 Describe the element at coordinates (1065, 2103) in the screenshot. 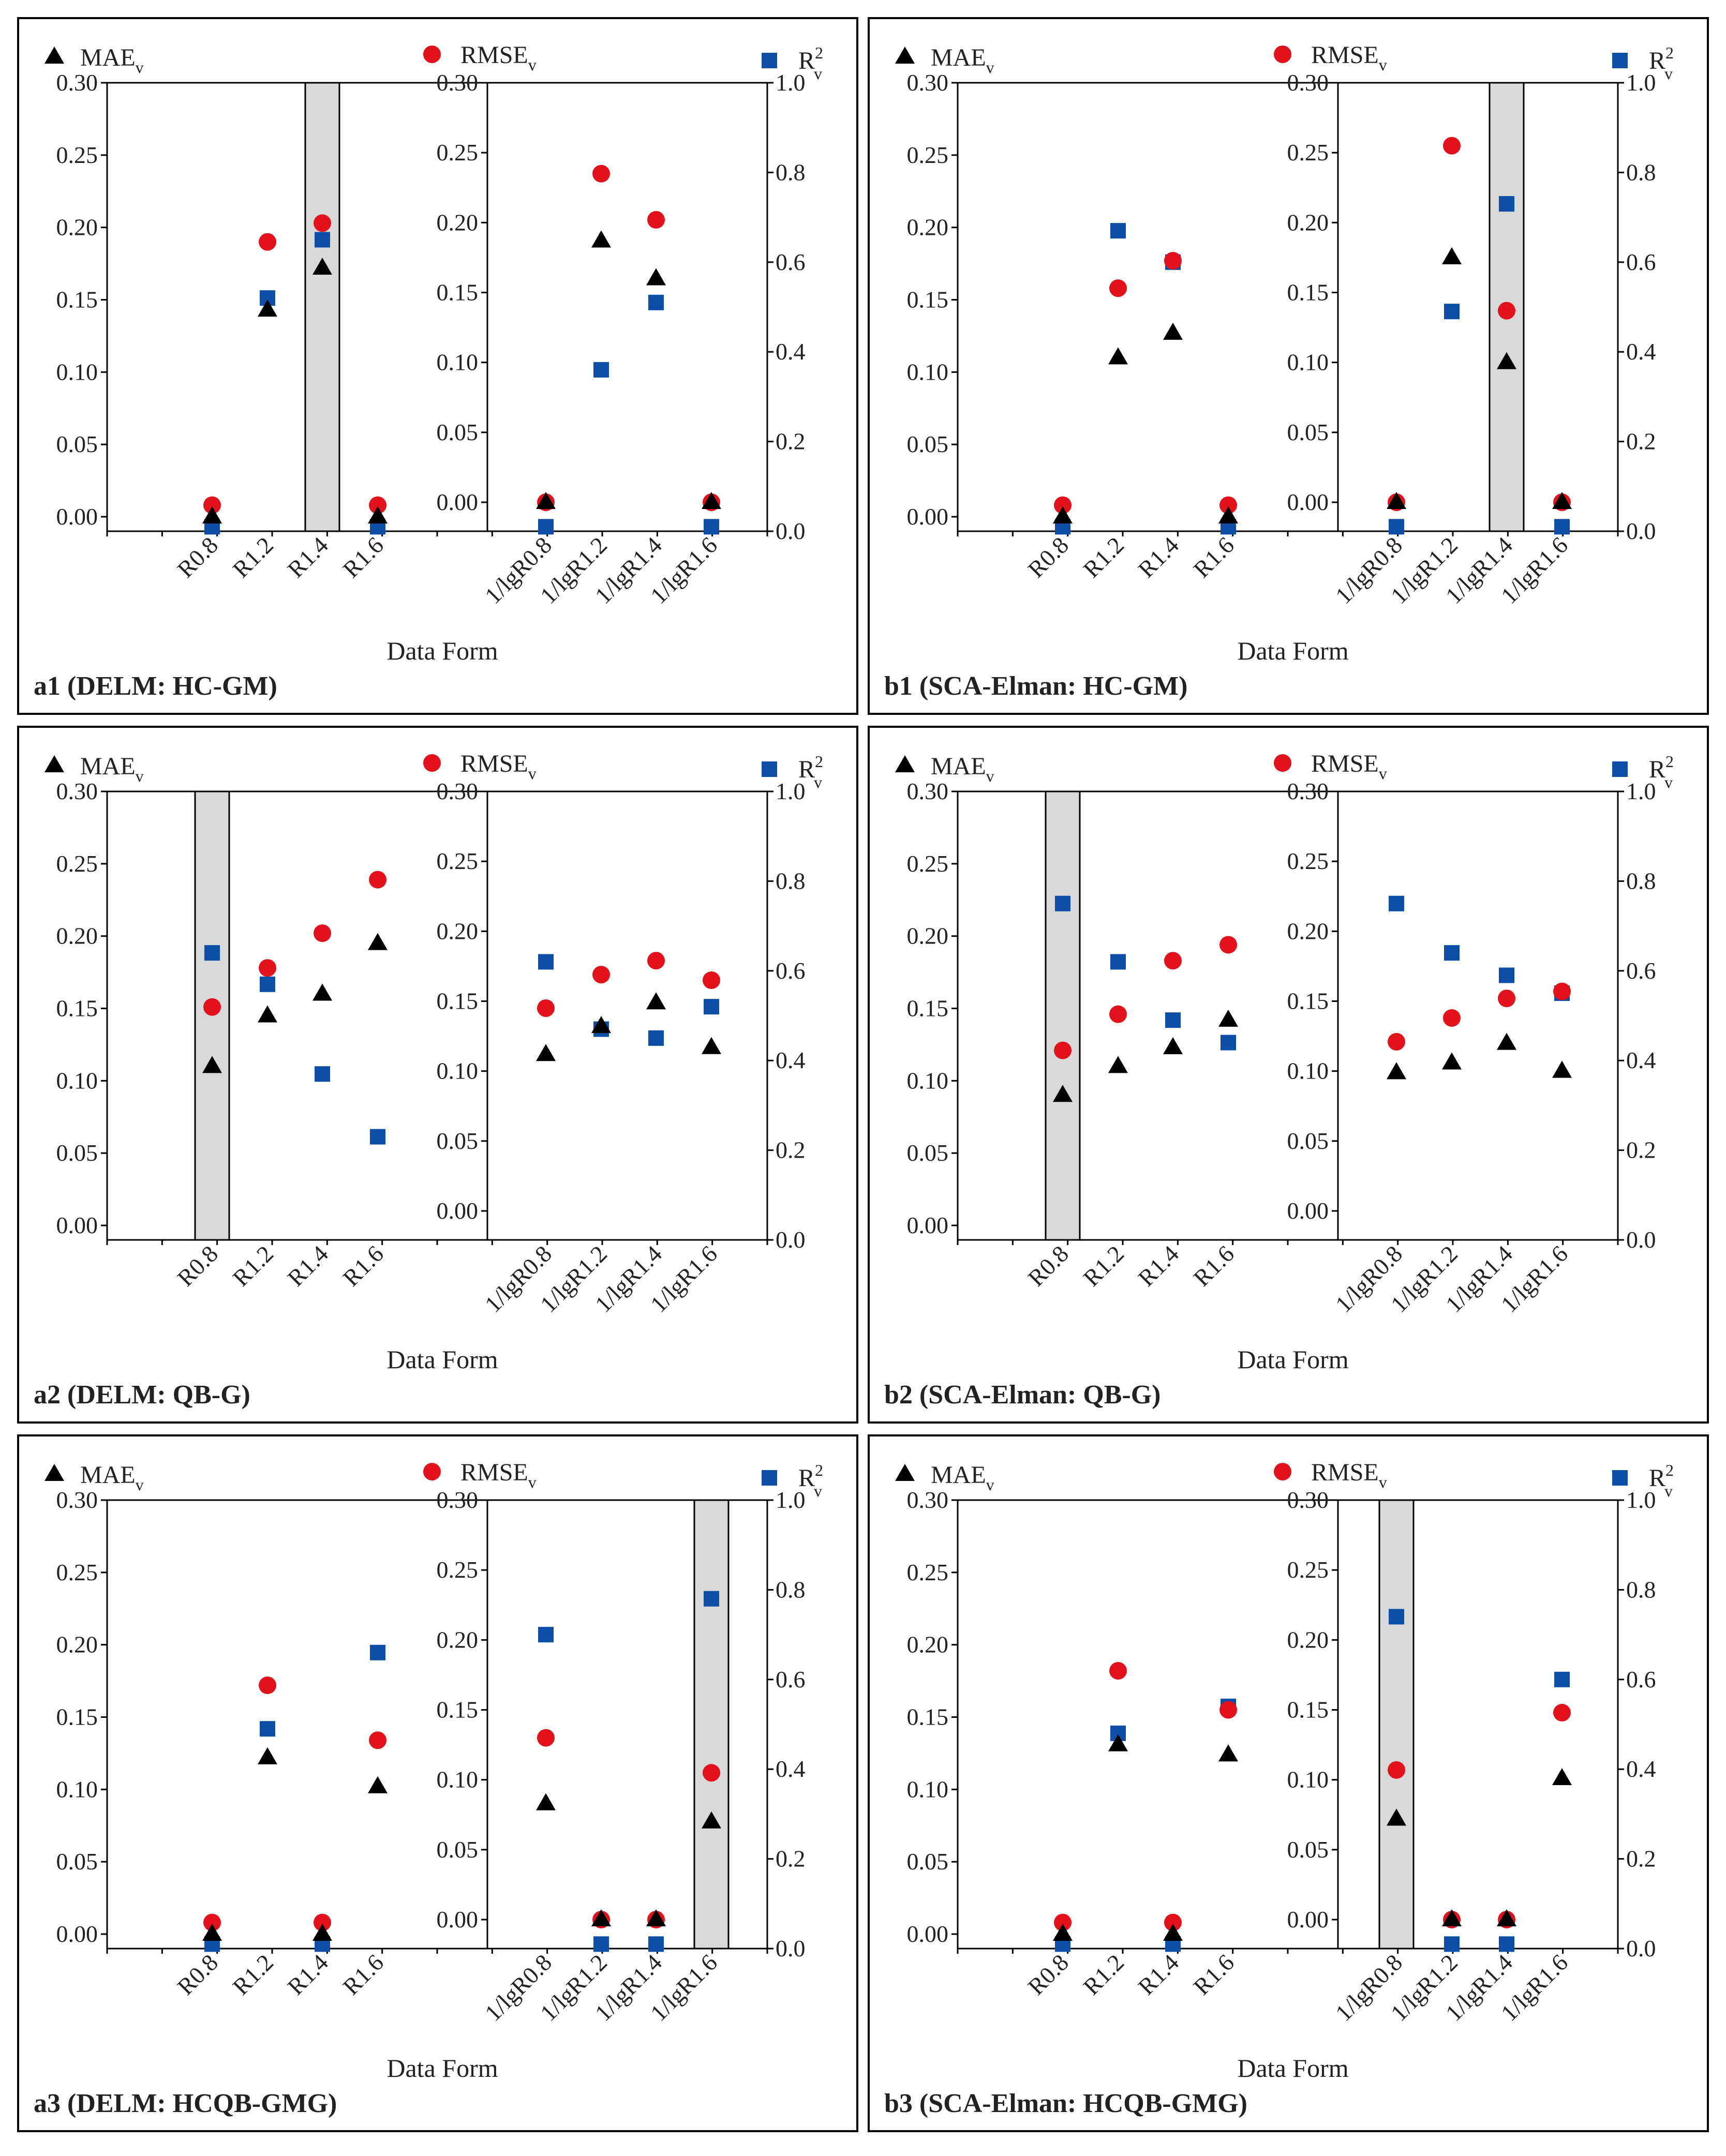

I see `panel-title: b3 (SCA-Elman: HCQB-GMG)` at that location.